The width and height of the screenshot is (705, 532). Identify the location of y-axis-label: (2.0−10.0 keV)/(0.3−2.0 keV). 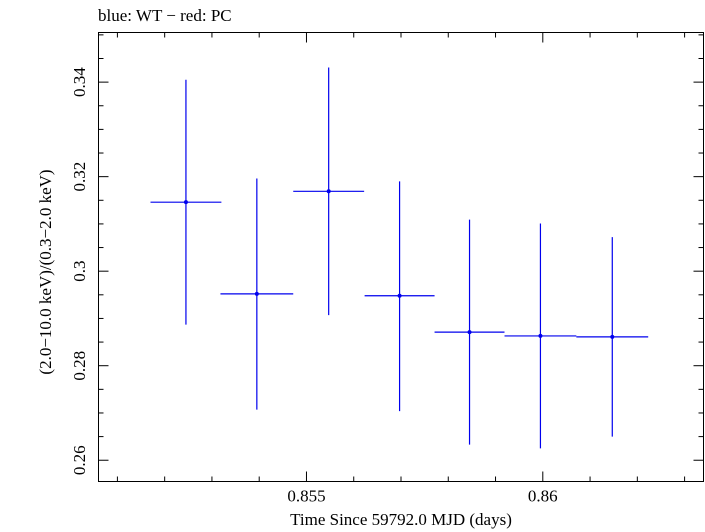
(45, 272).